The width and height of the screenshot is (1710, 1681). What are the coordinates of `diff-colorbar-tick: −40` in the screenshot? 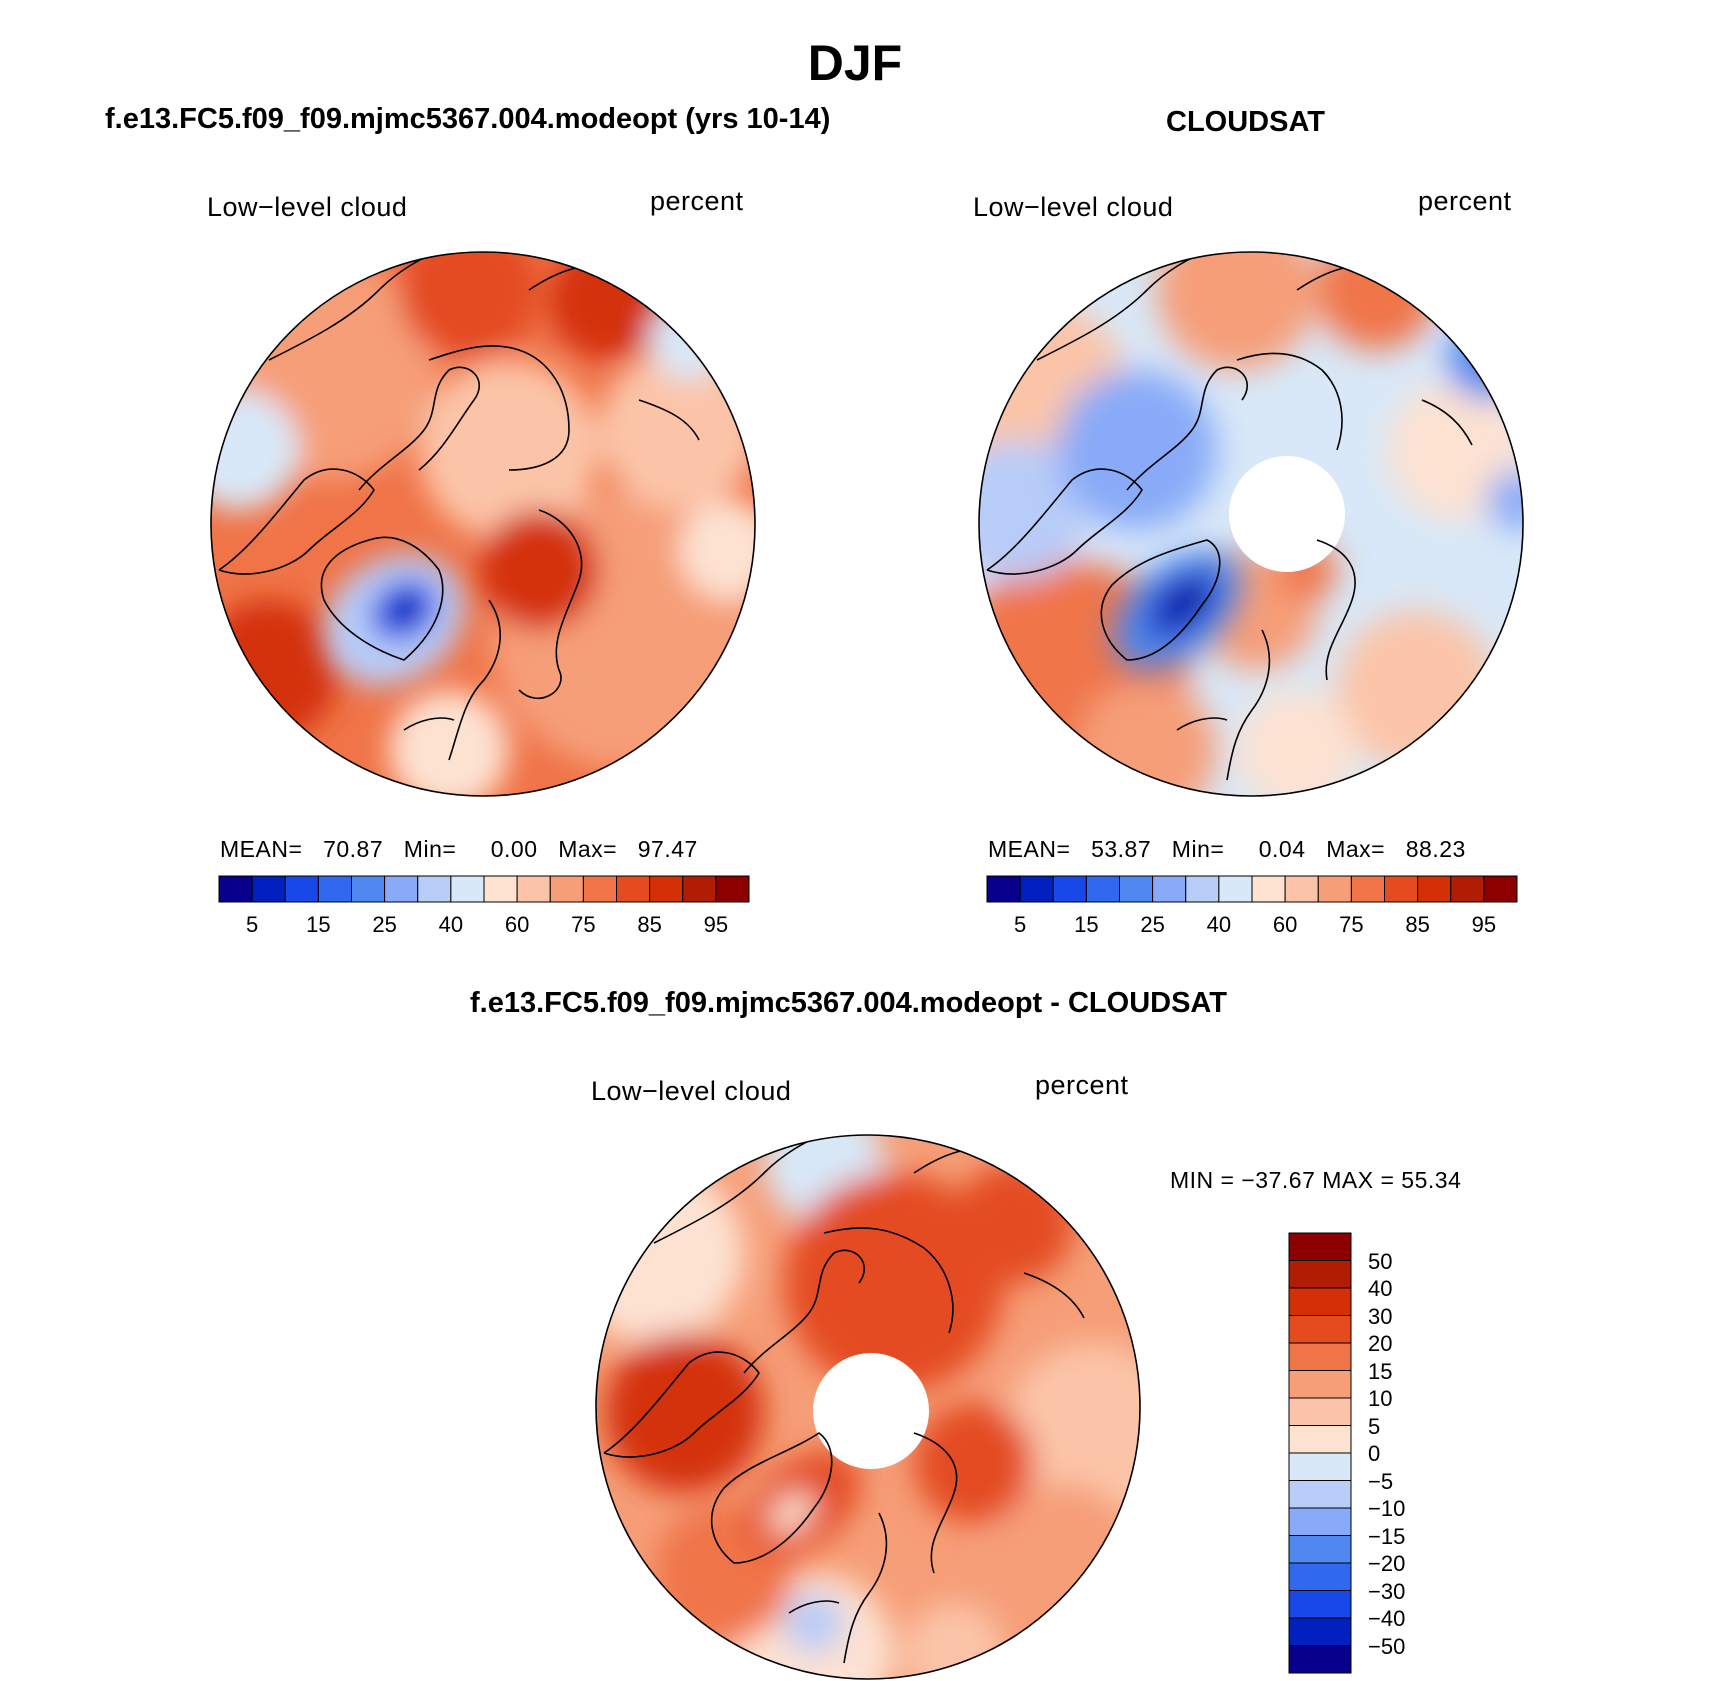 It's located at (1387, 1618).